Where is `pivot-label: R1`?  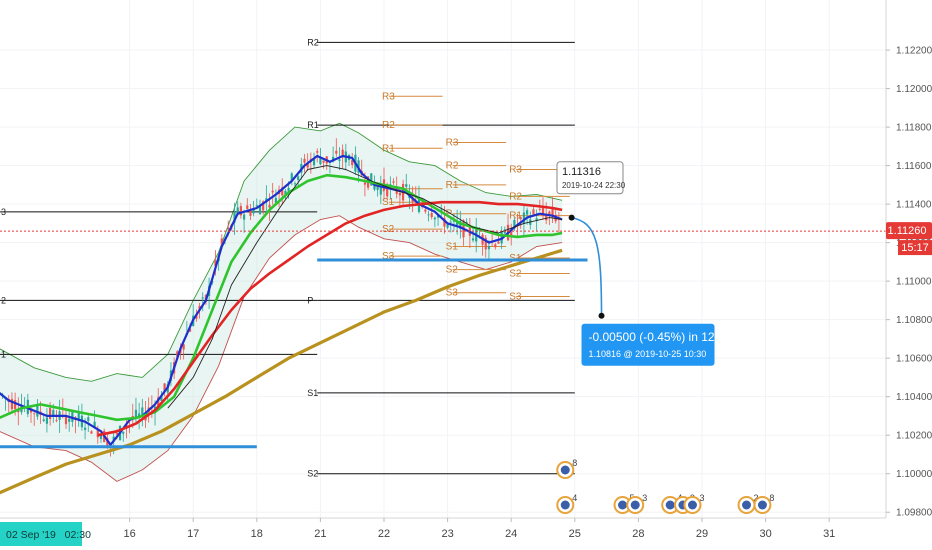
pivot-label: R1 is located at coordinates (313, 125).